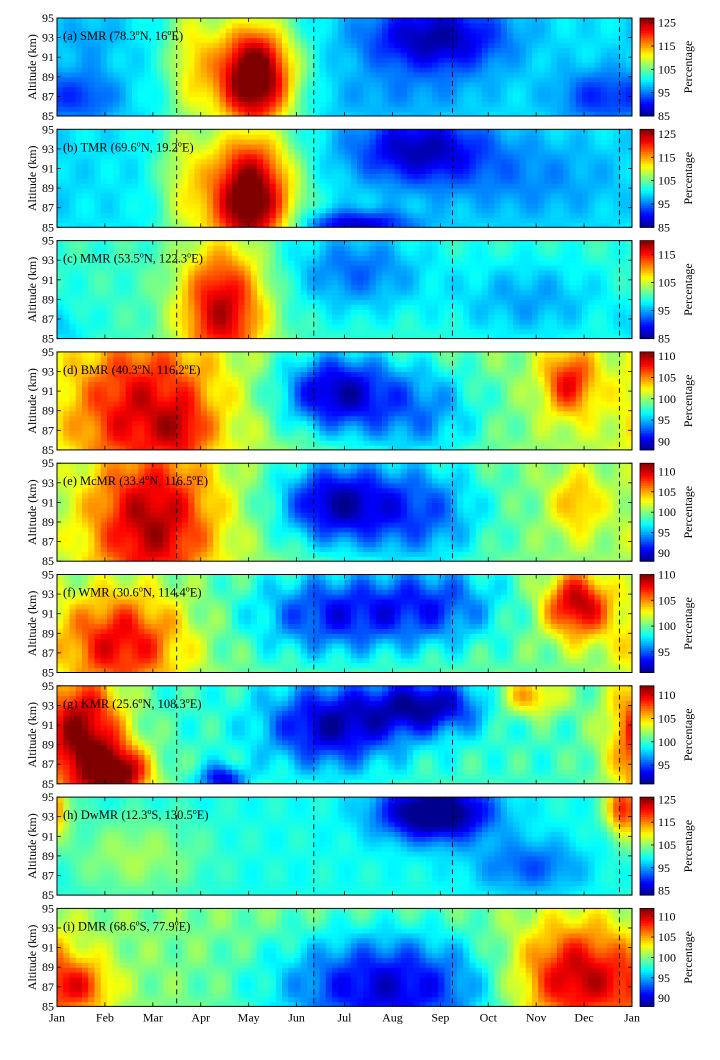 The width and height of the screenshot is (720, 1060). What do you see at coordinates (48, 38) in the screenshot?
I see `y-tick-label: 93` at bounding box center [48, 38].